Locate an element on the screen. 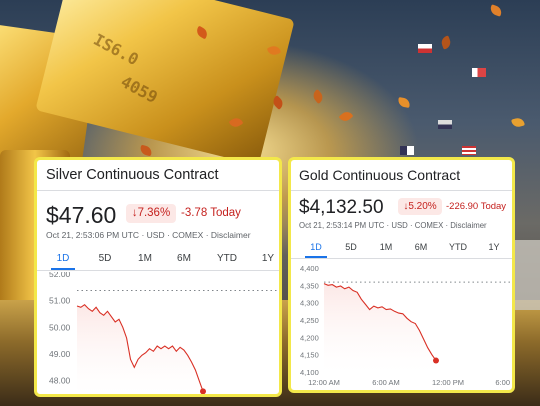 The height and width of the screenshot is (406, 540). change-percent-badge: ↓7.36% is located at coordinates (151, 213).